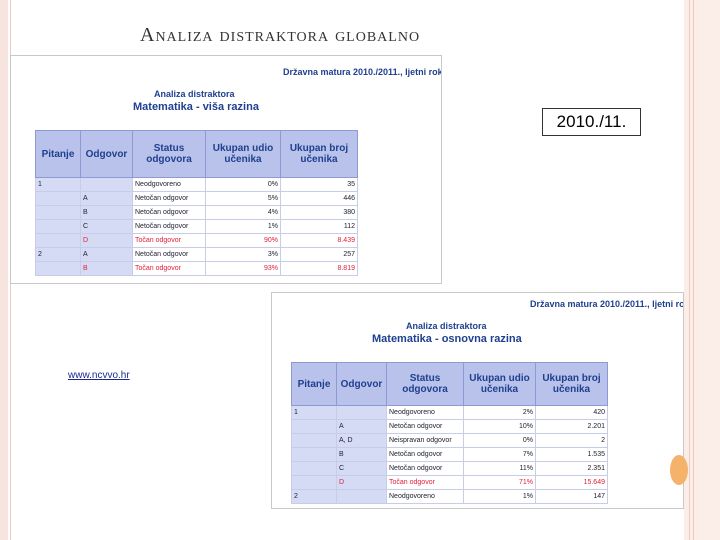 This screenshot has width=720, height=540. What do you see at coordinates (571, 412) in the screenshot?
I see `cell-broj: 420` at bounding box center [571, 412].